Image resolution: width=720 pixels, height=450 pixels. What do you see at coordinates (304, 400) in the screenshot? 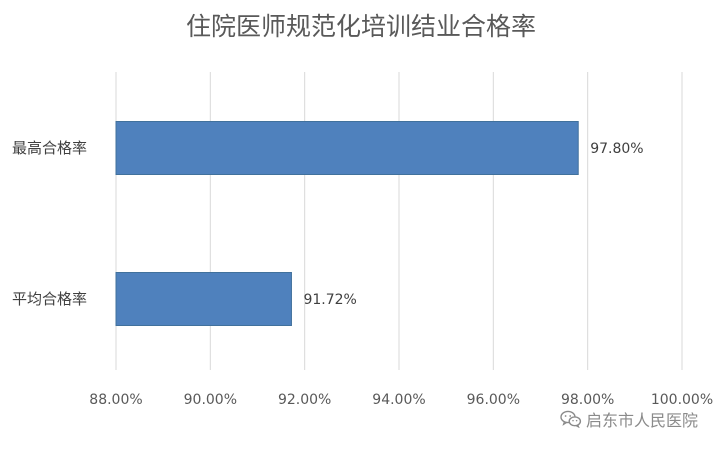
I see `x-tick-label: 92.00%` at bounding box center [304, 400].